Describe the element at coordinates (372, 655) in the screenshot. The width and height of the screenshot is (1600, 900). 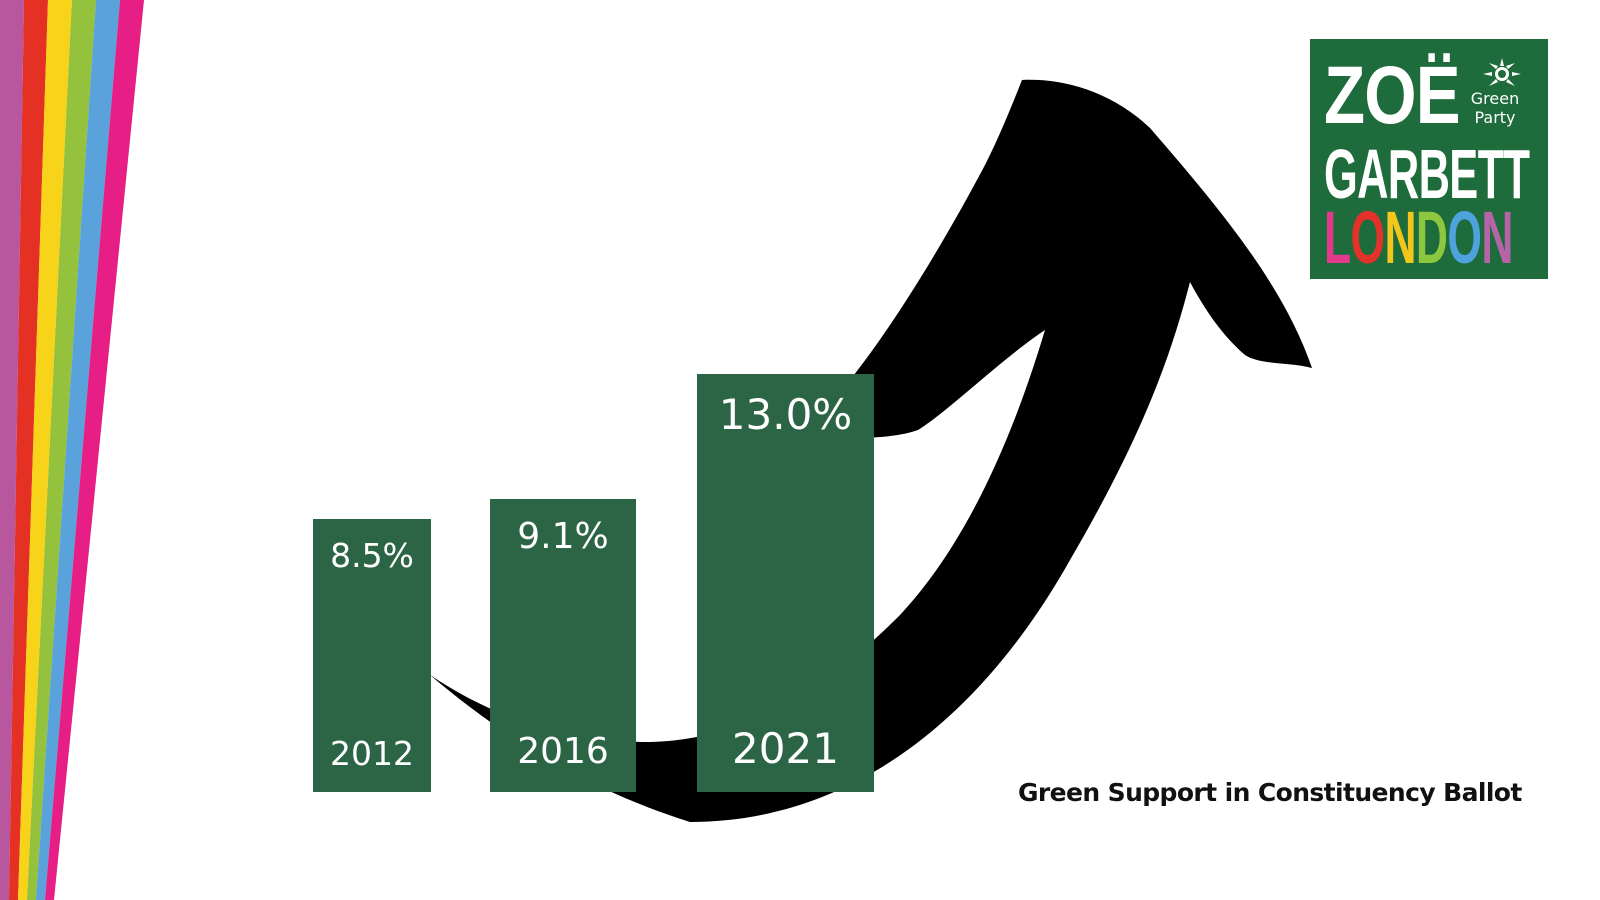
I see `bar-2012: 8.5% 2012` at that location.